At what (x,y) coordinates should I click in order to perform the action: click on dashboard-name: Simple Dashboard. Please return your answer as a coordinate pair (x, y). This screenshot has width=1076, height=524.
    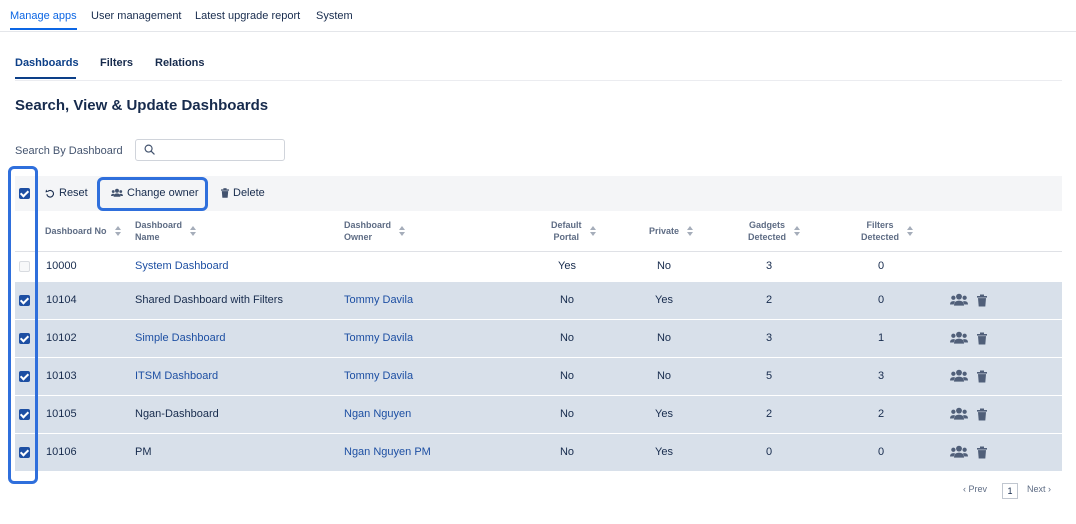
    Looking at the image, I should click on (180, 338).